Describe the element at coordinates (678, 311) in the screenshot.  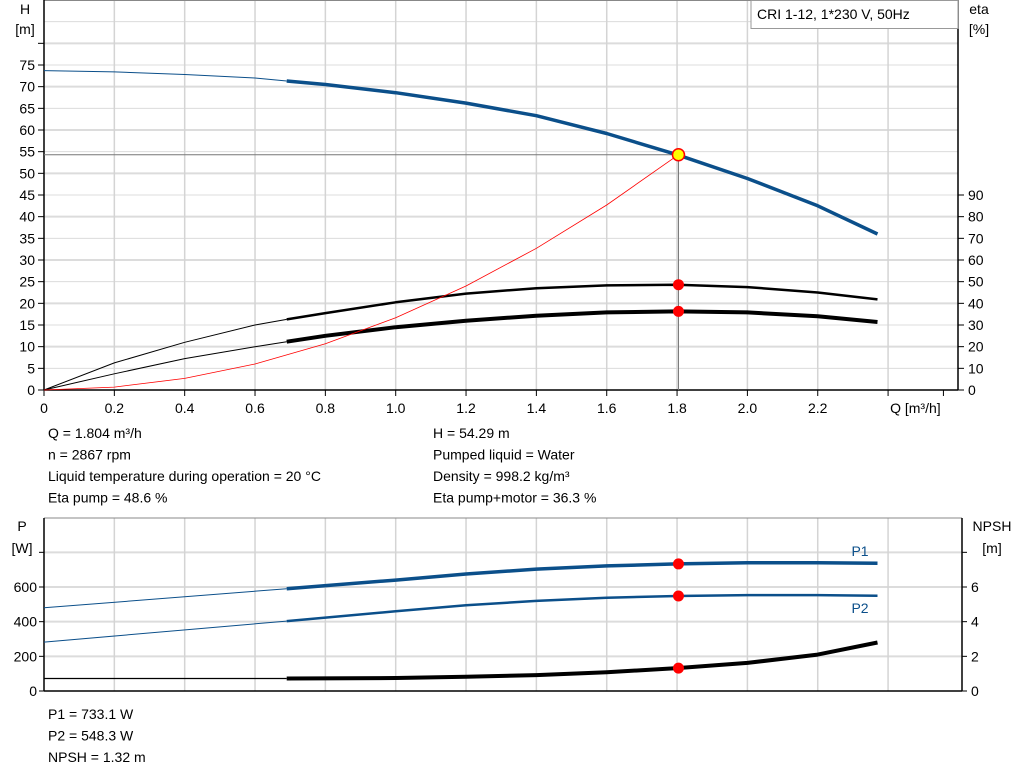
I see `eta-pump-motor-operating-marker` at that location.